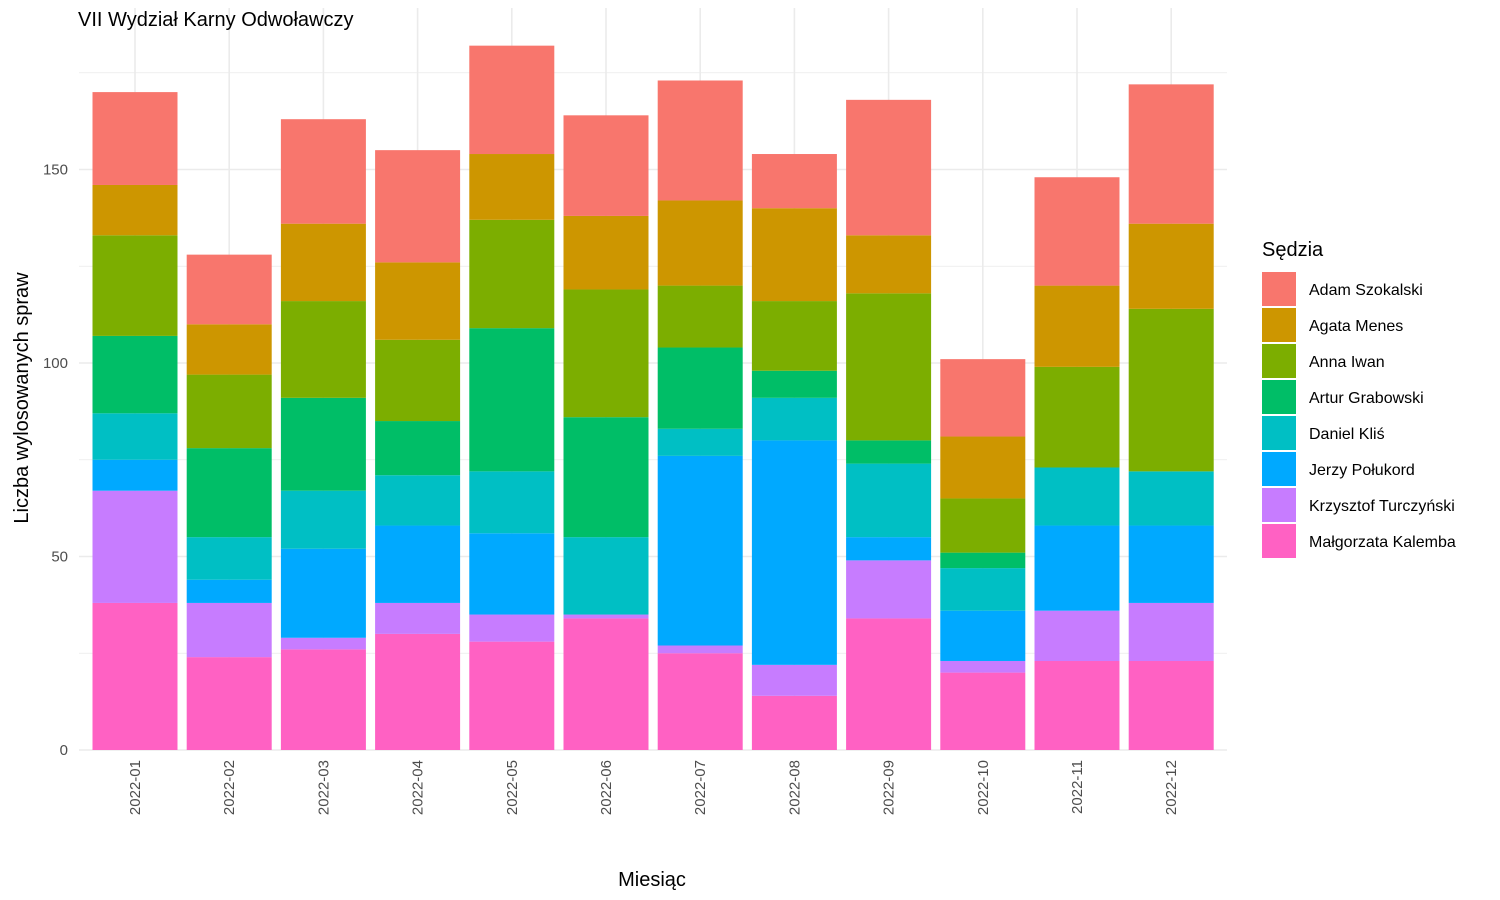  I want to click on y-axis-ticks: 0 50 100 150, so click(55, 461).